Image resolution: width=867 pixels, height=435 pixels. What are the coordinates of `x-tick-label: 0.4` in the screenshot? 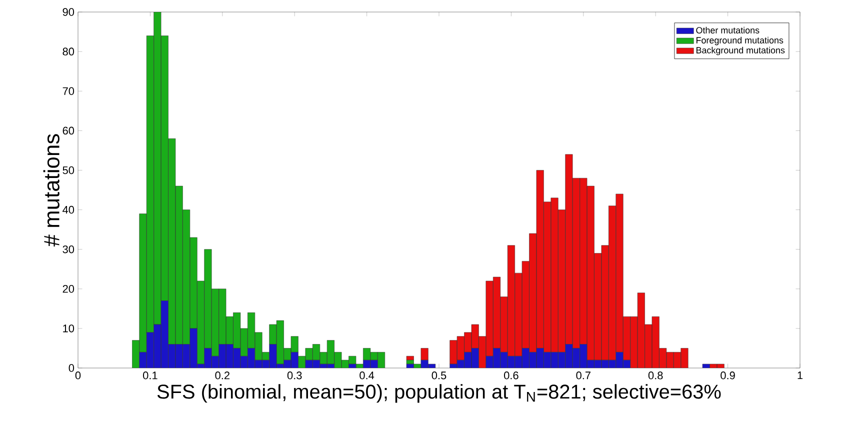 It's located at (367, 376).